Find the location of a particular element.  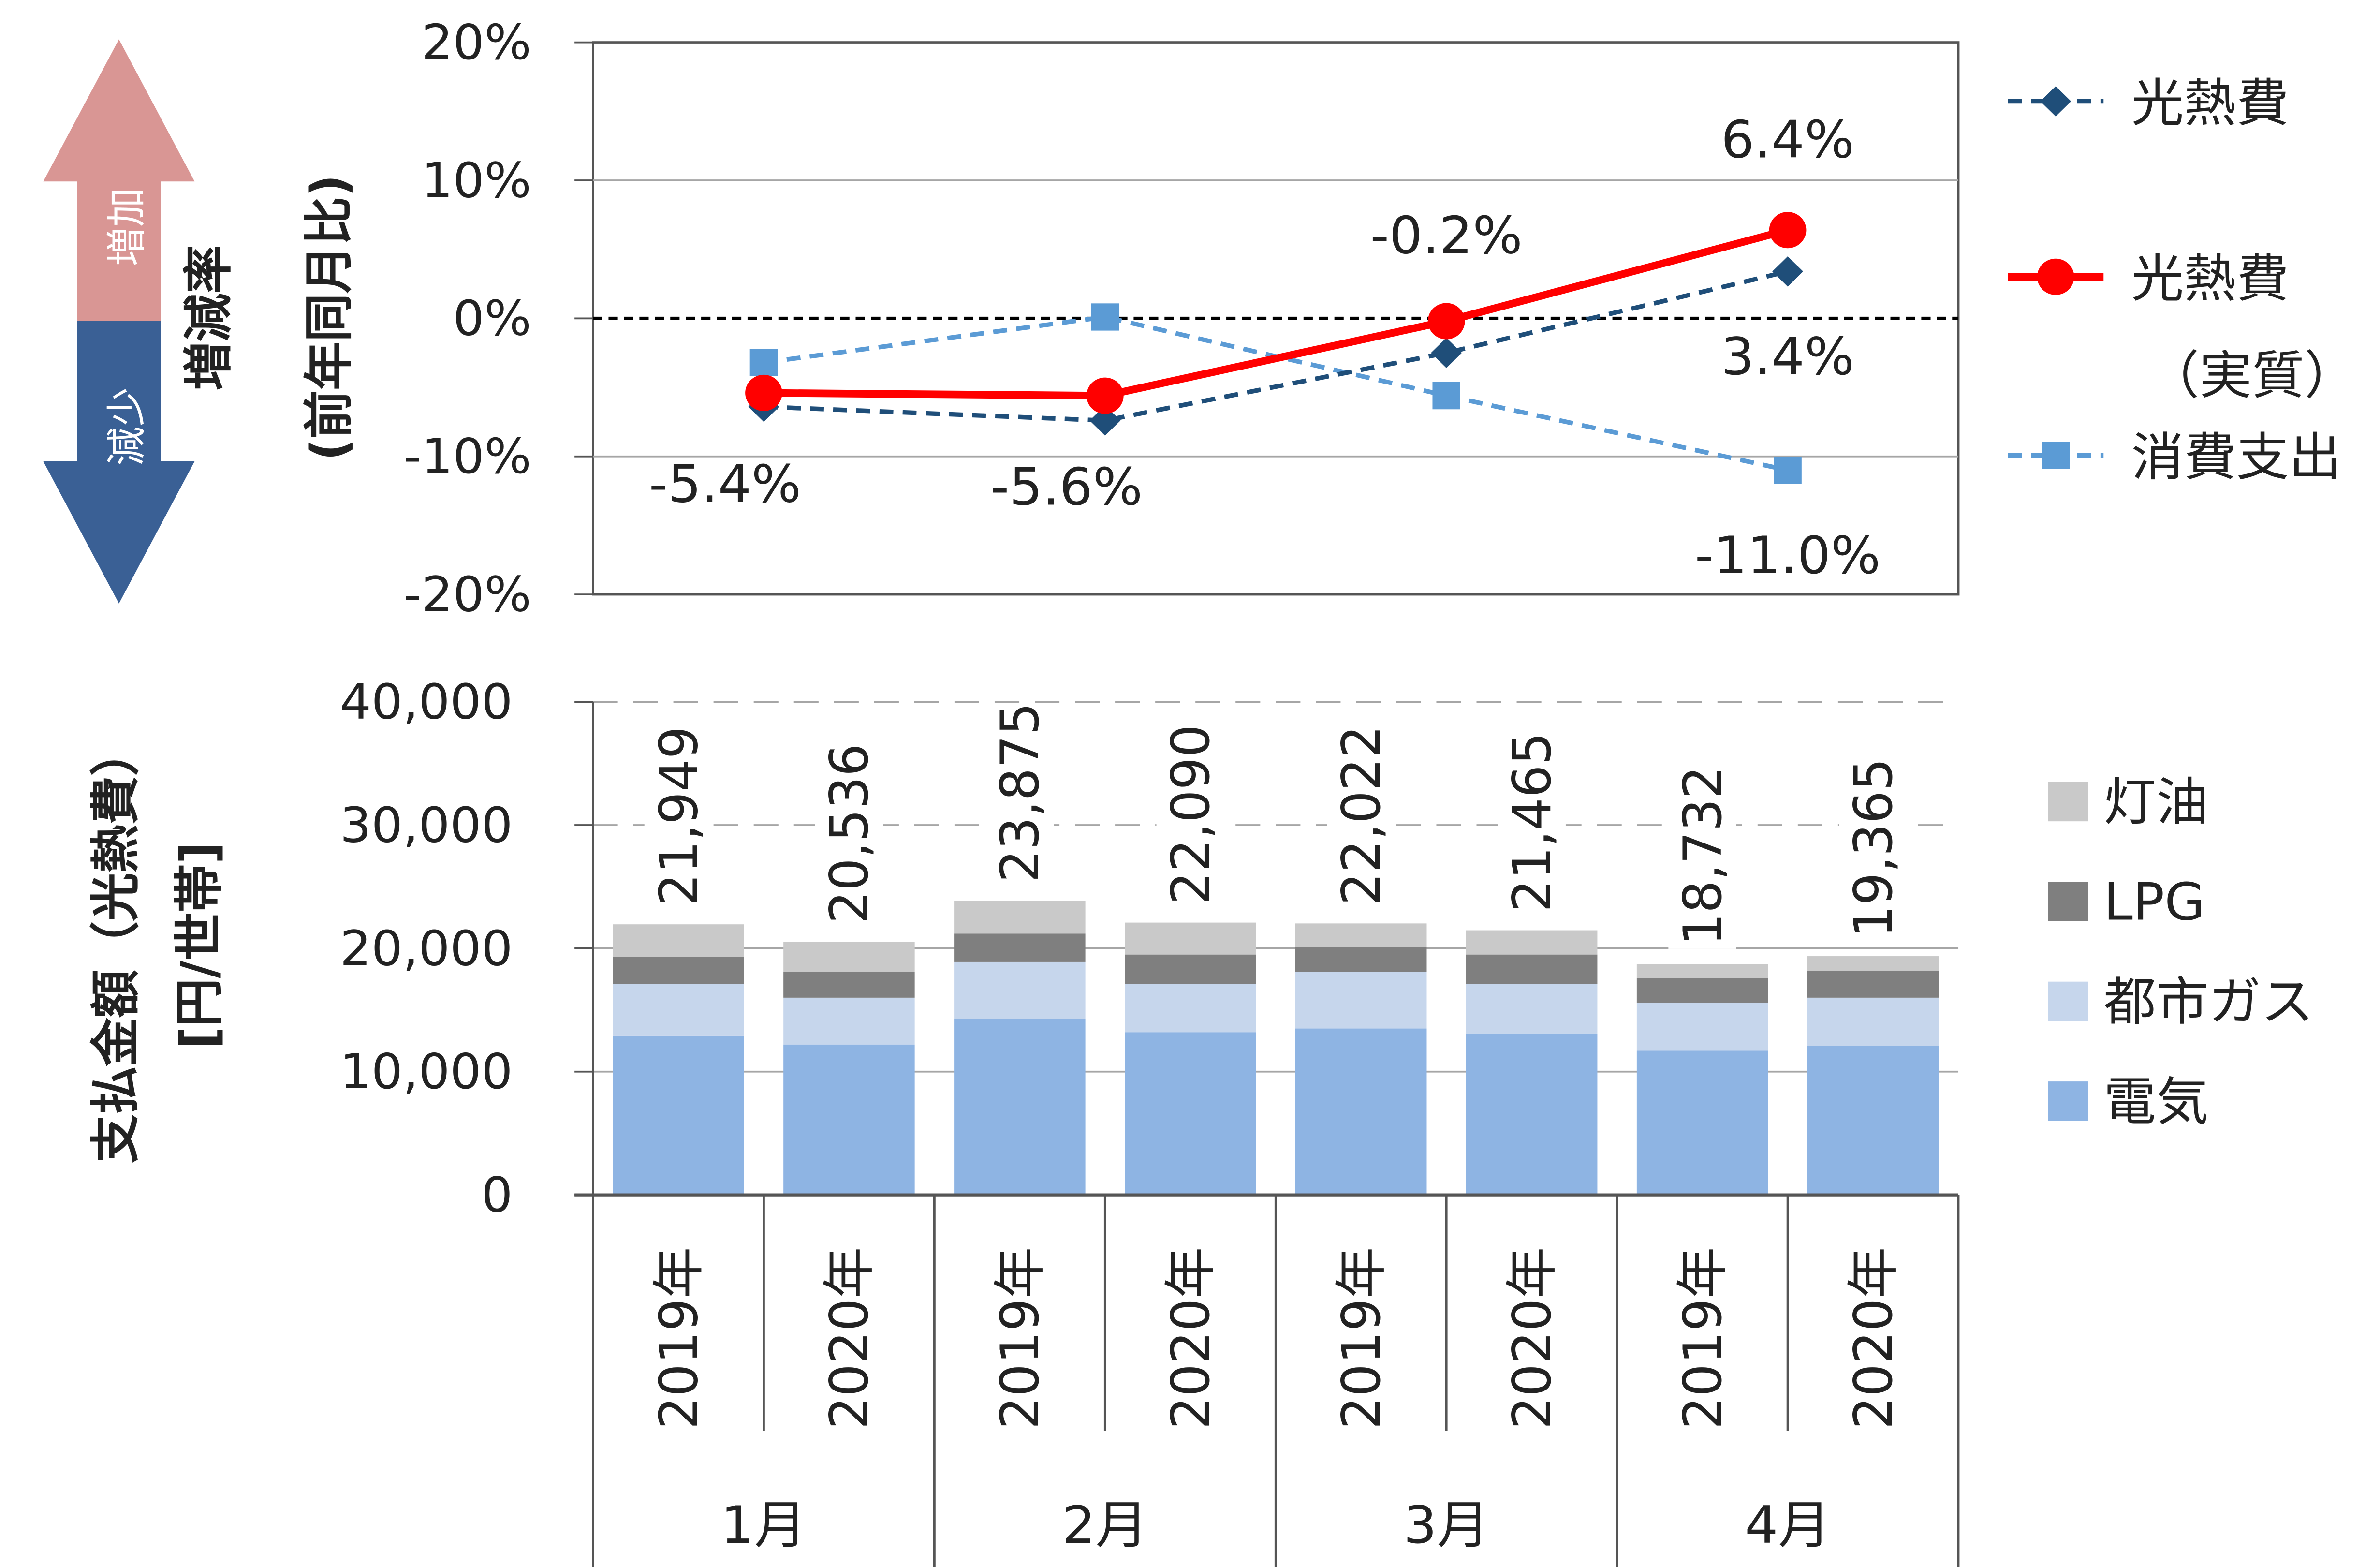

legend-marker-real is located at coordinates (2055, 276).